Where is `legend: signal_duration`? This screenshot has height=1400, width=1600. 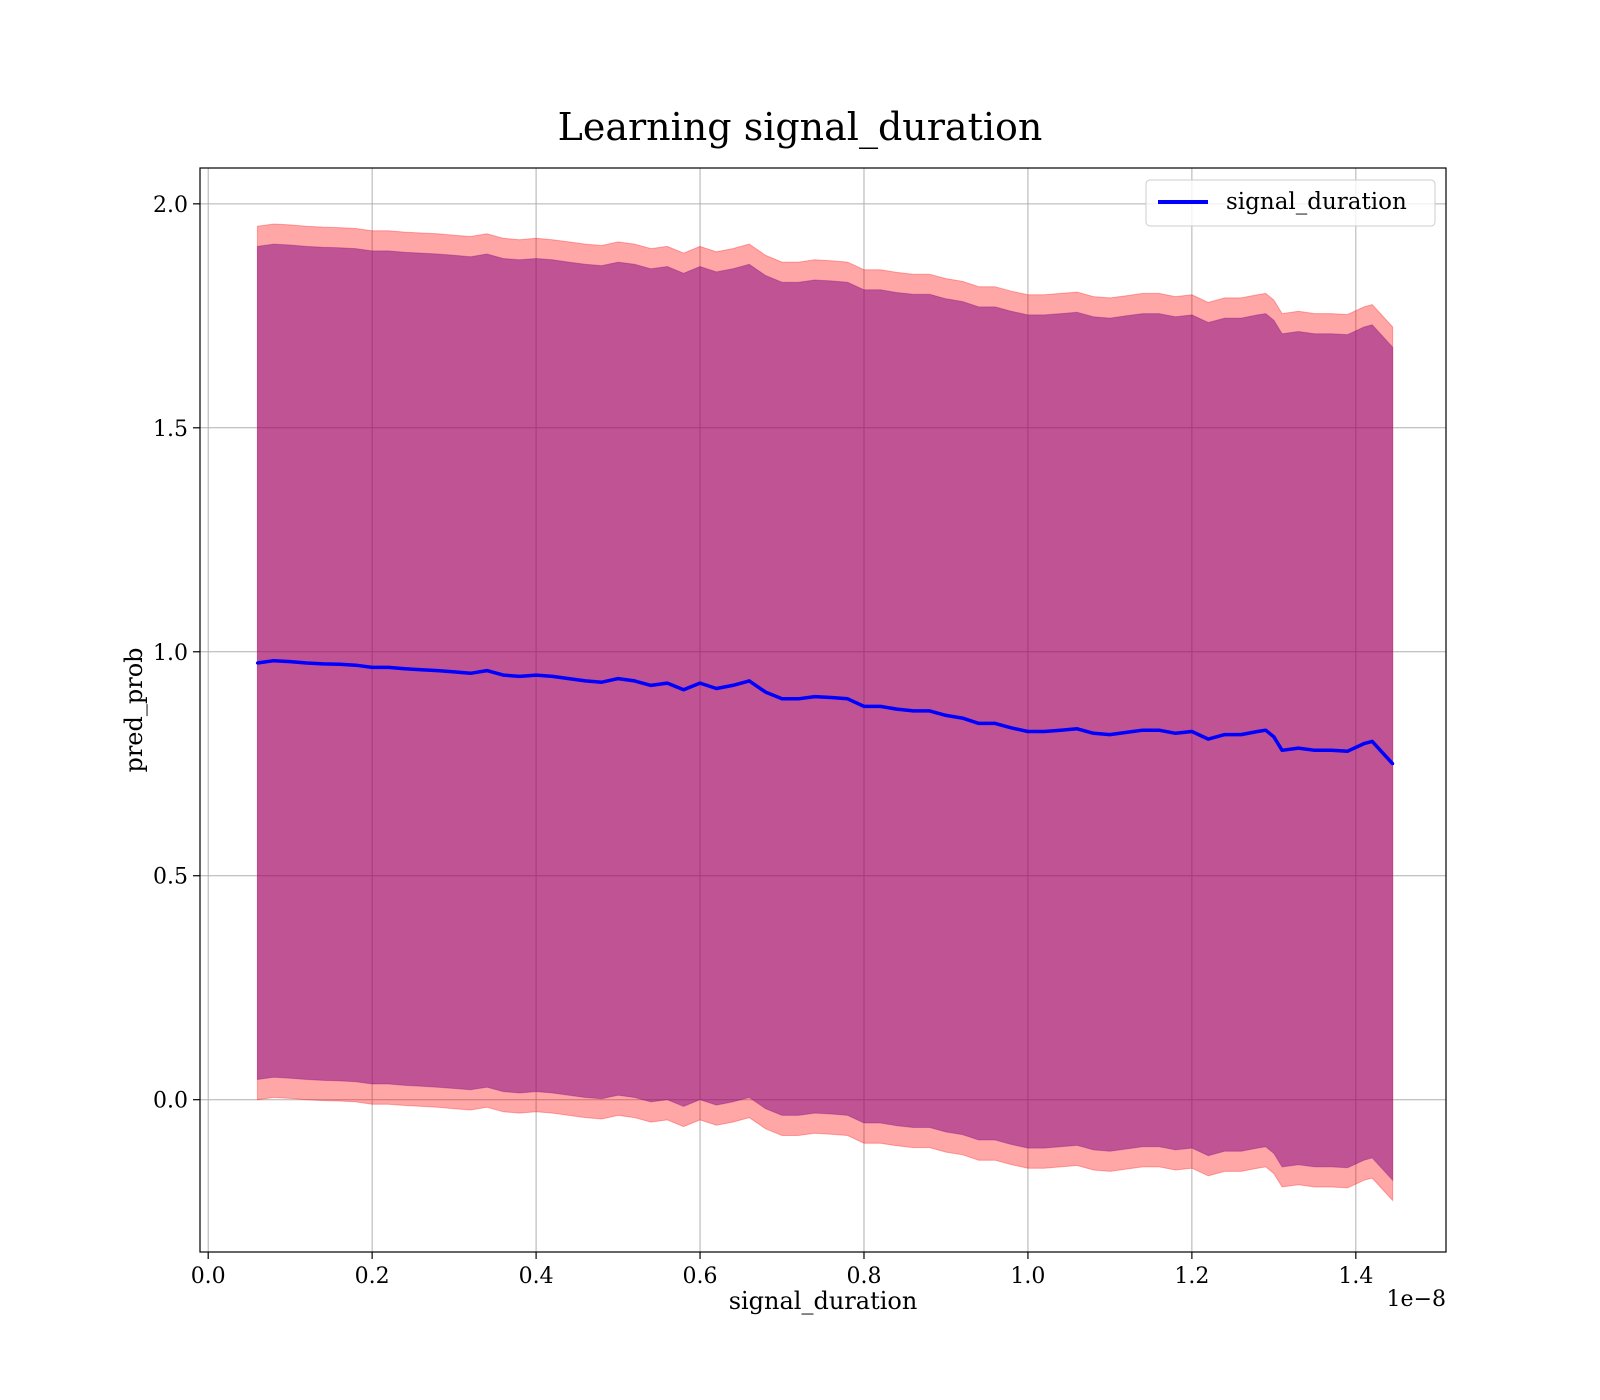
legend: signal_duration is located at coordinates (1290, 203).